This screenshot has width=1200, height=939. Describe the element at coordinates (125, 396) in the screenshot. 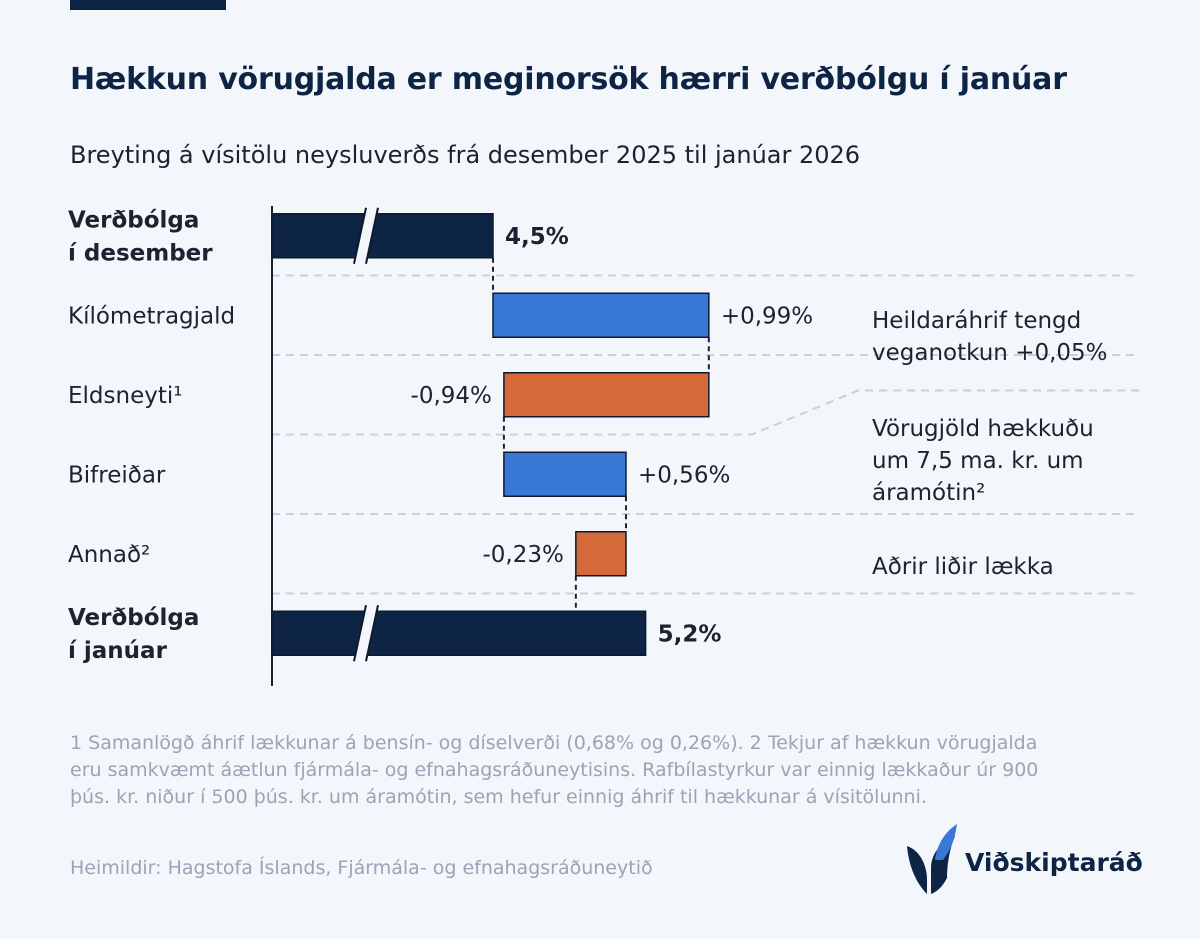

I see `category-label: Eldsneyti¹` at that location.